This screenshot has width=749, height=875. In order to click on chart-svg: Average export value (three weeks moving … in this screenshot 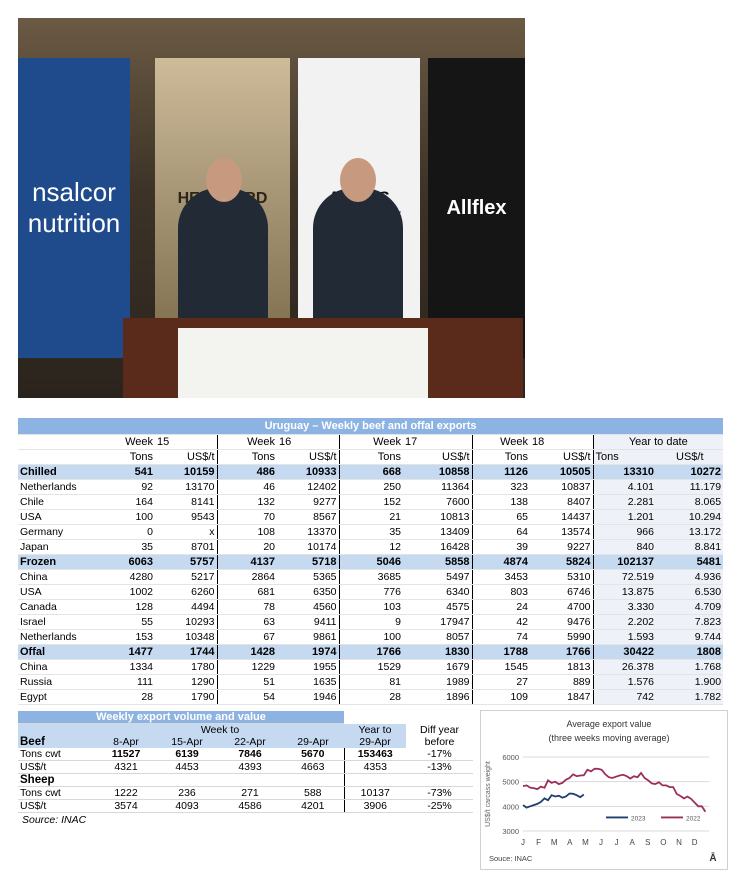, I will do `click(601, 791)`.